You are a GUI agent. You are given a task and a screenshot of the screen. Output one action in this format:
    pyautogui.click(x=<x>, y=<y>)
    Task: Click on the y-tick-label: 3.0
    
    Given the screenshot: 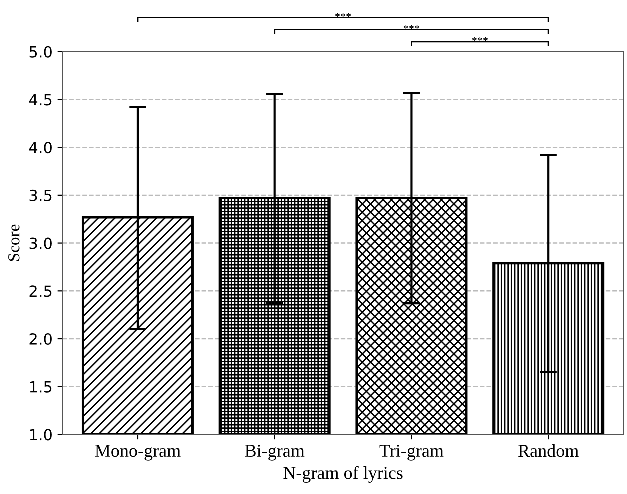 What is the action you would take?
    pyautogui.click(x=41, y=244)
    